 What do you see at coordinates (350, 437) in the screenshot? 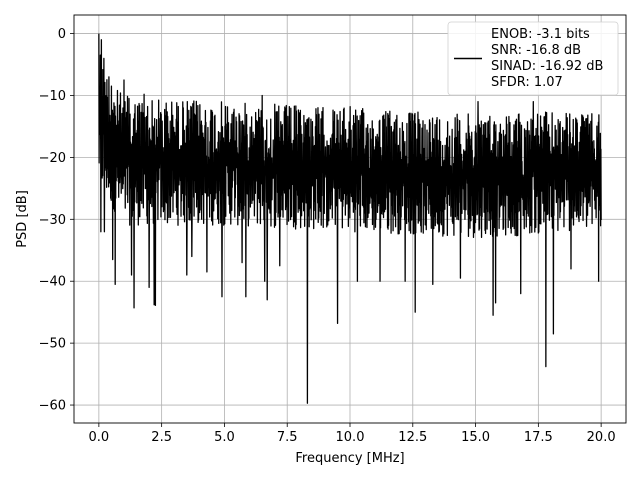
I see `x-tick-label: 10.0` at bounding box center [350, 437].